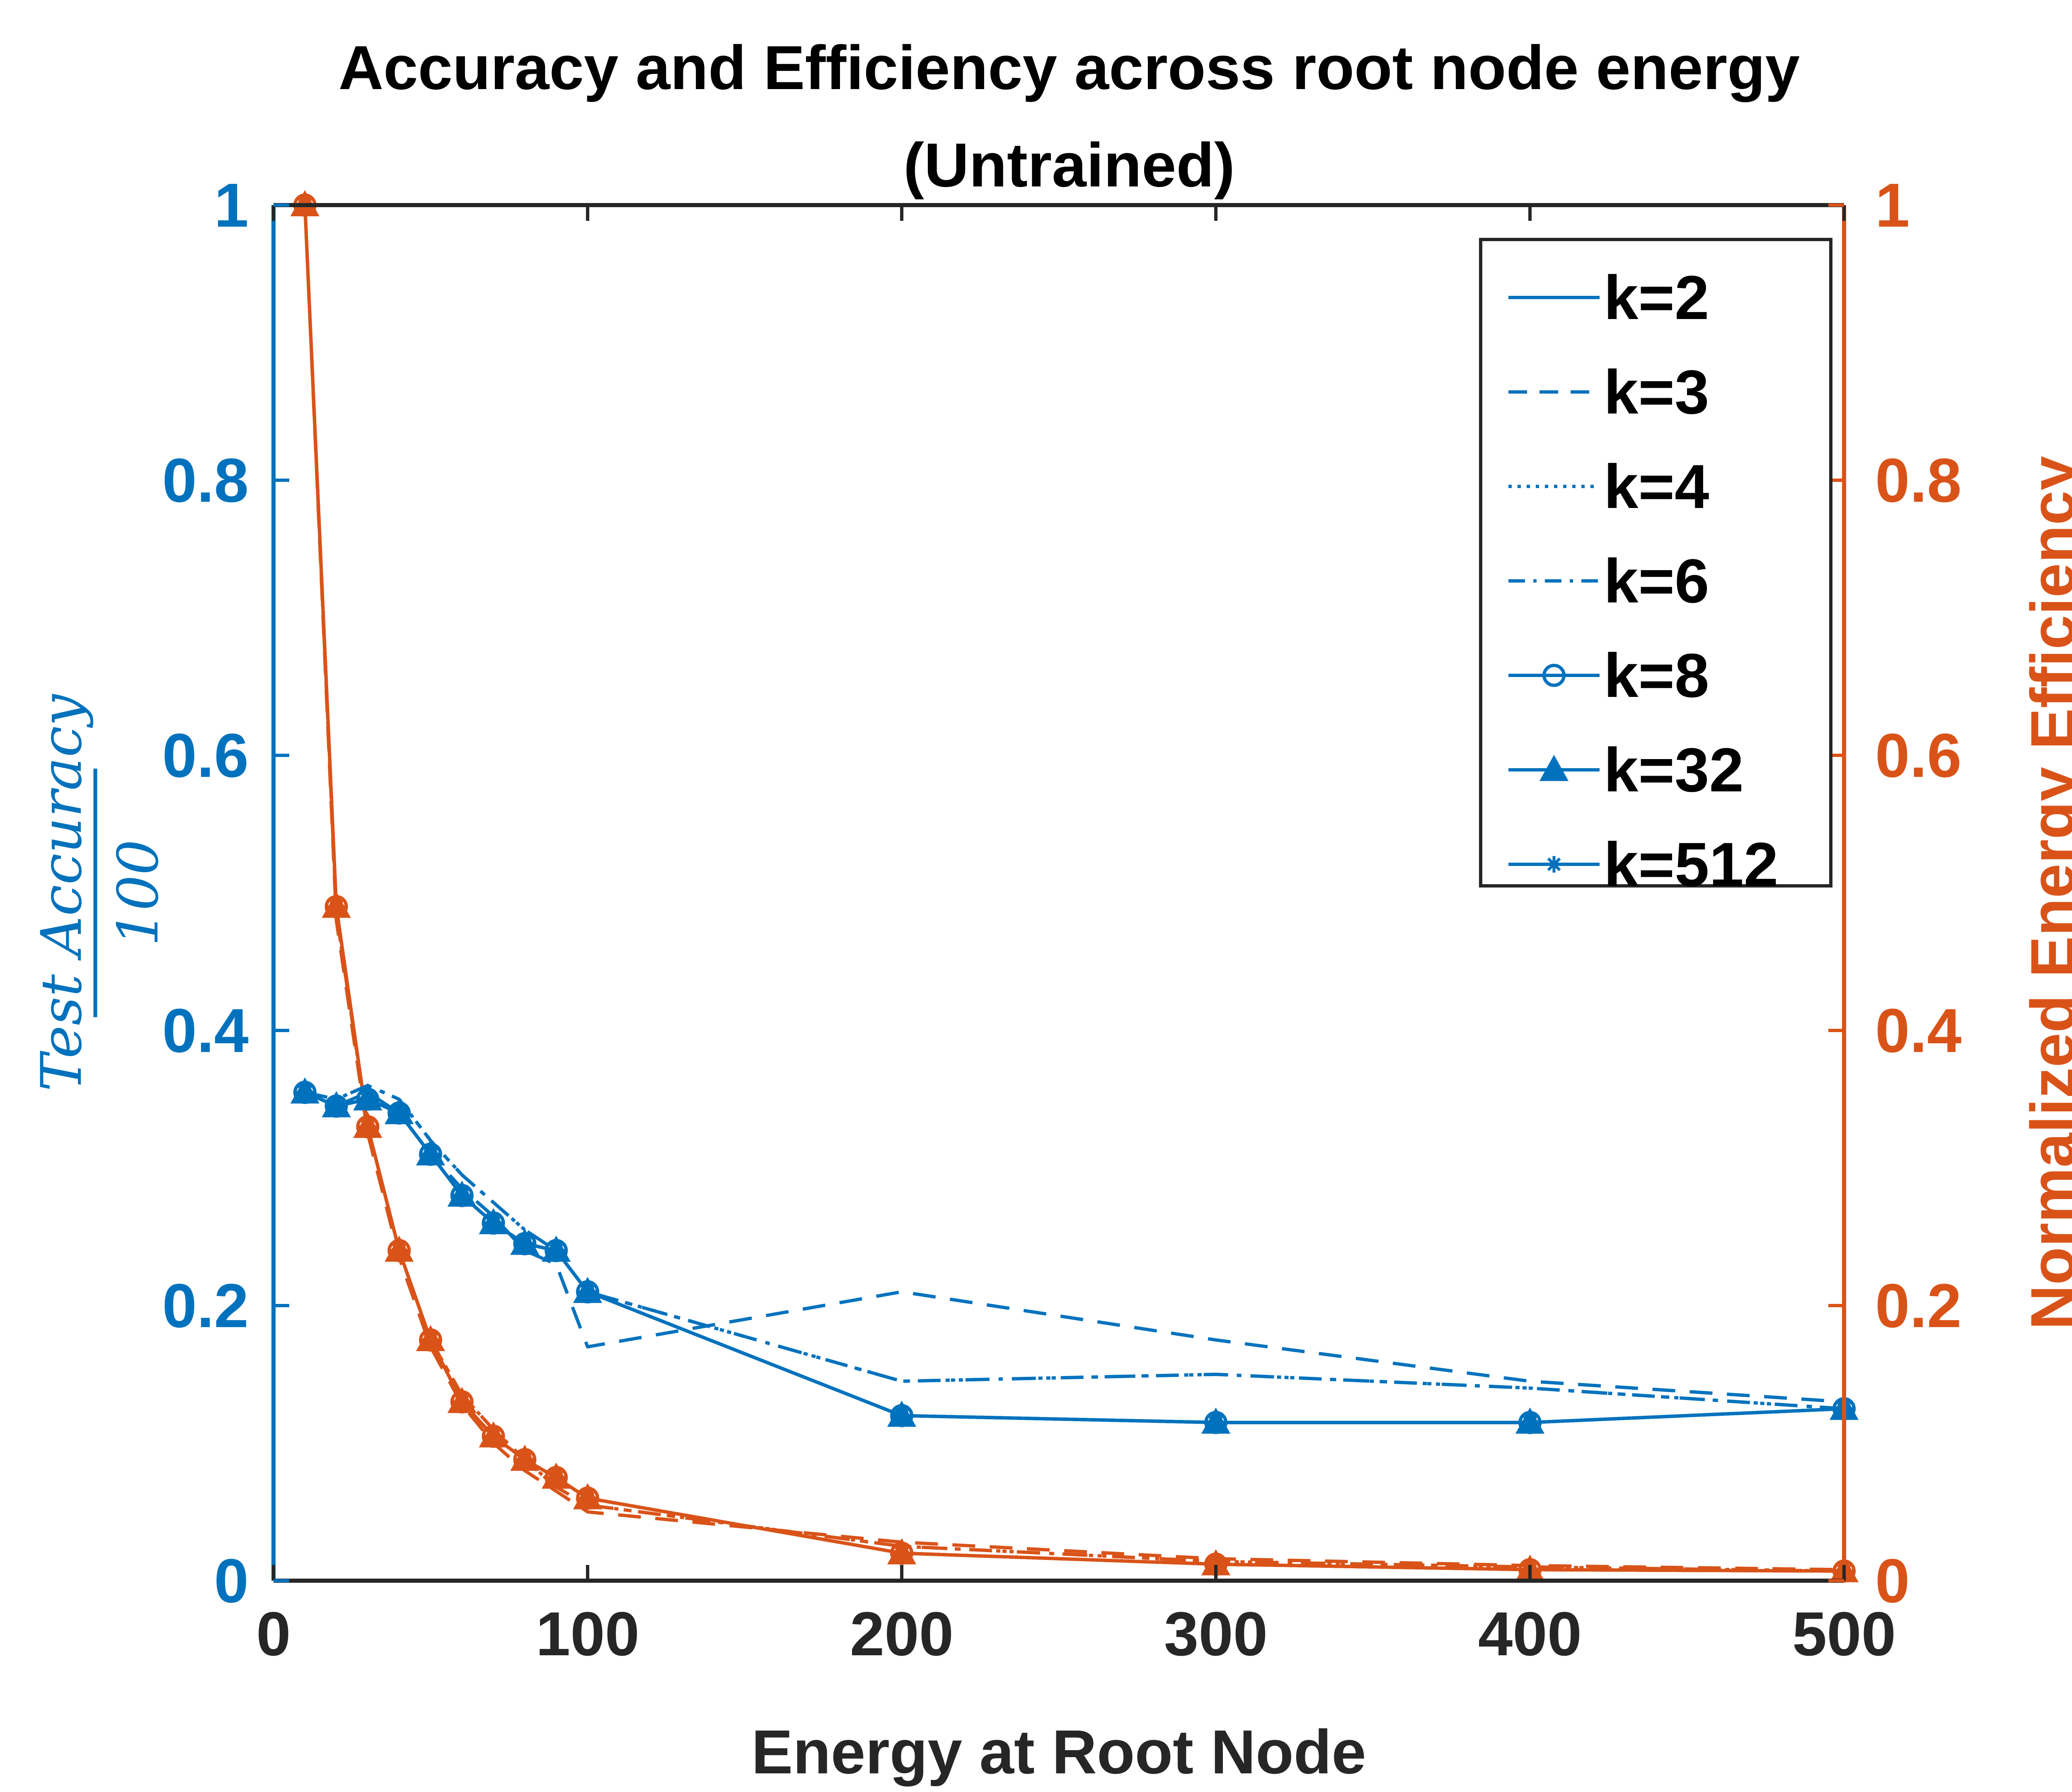 Image resolution: width=2072 pixels, height=1792 pixels. I want to click on left-y-tick-label: 0, so click(231, 1580).